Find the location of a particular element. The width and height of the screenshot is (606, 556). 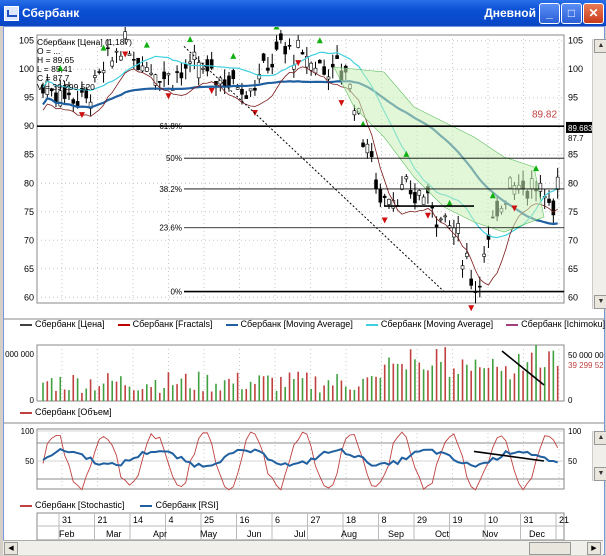

date-tick: 31 is located at coordinates (67, 520).